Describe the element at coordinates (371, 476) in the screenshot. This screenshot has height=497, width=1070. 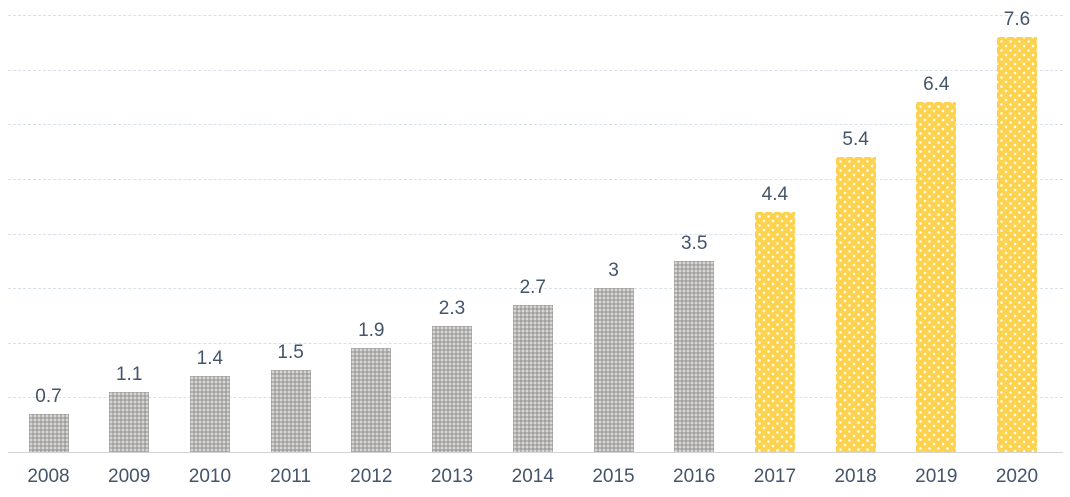
I see `x-axis-label-2012: 2012` at that location.